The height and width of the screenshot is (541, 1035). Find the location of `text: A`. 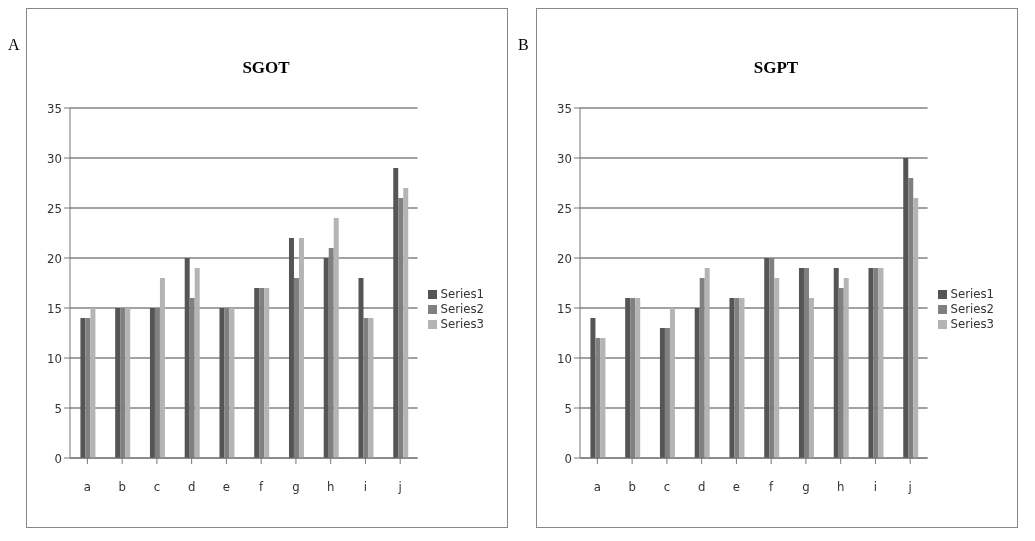

text: A is located at coordinates (14, 45).